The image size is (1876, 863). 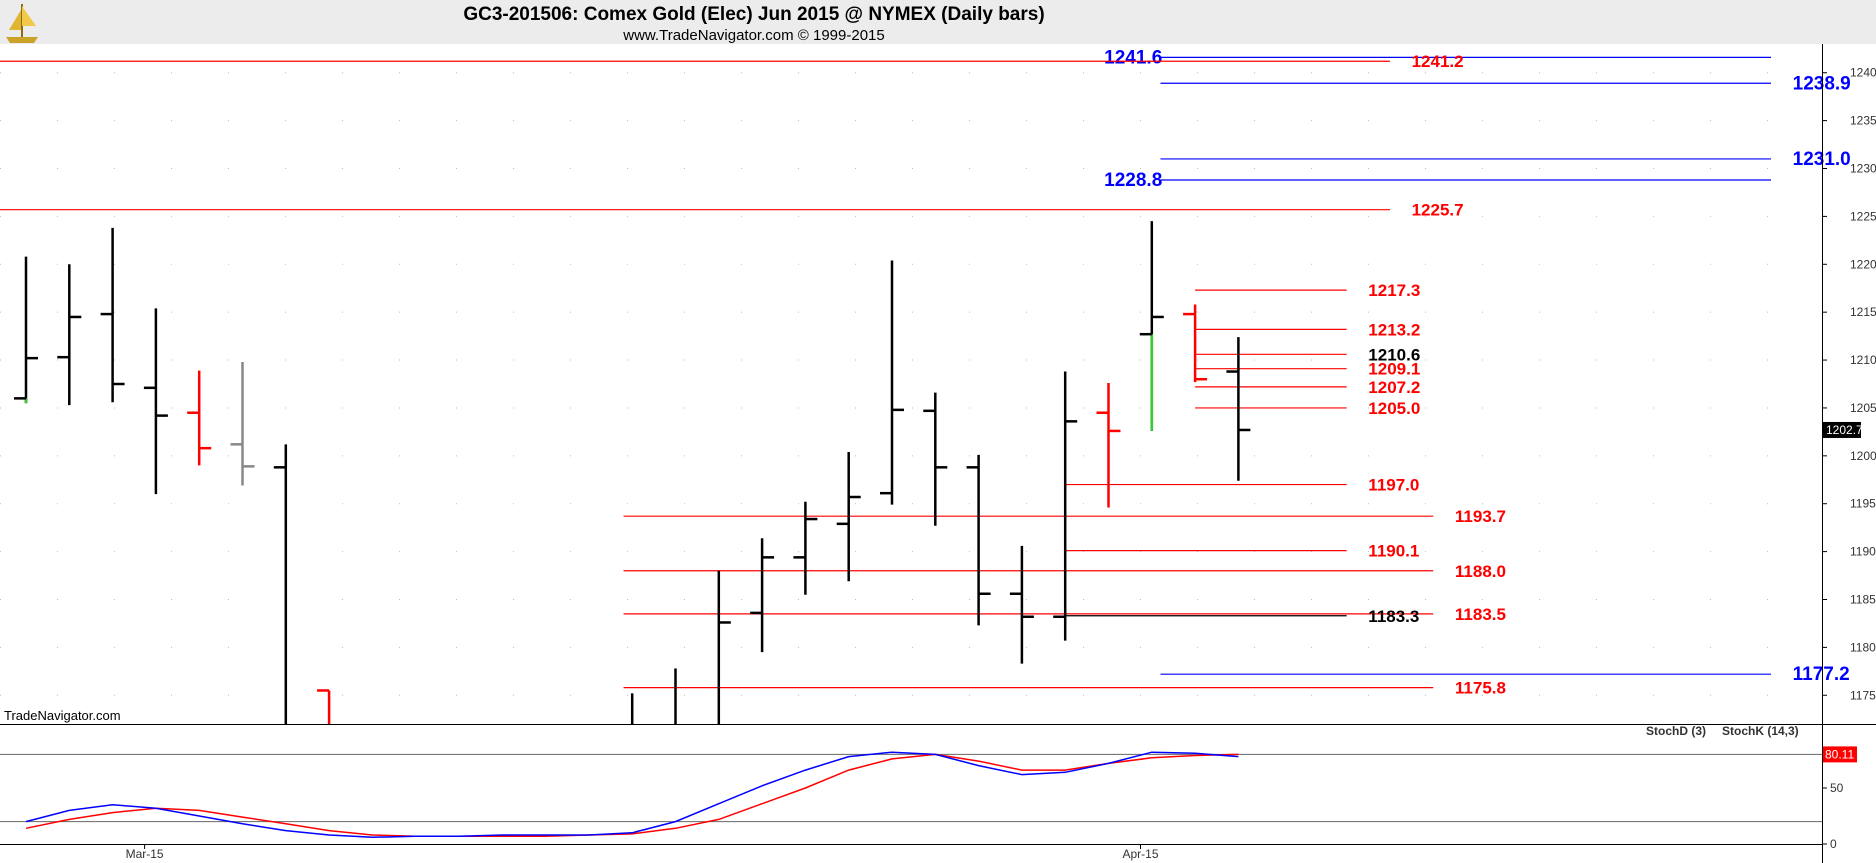 What do you see at coordinates (1676, 731) in the screenshot?
I see `legend-stochd: StochD (3)` at bounding box center [1676, 731].